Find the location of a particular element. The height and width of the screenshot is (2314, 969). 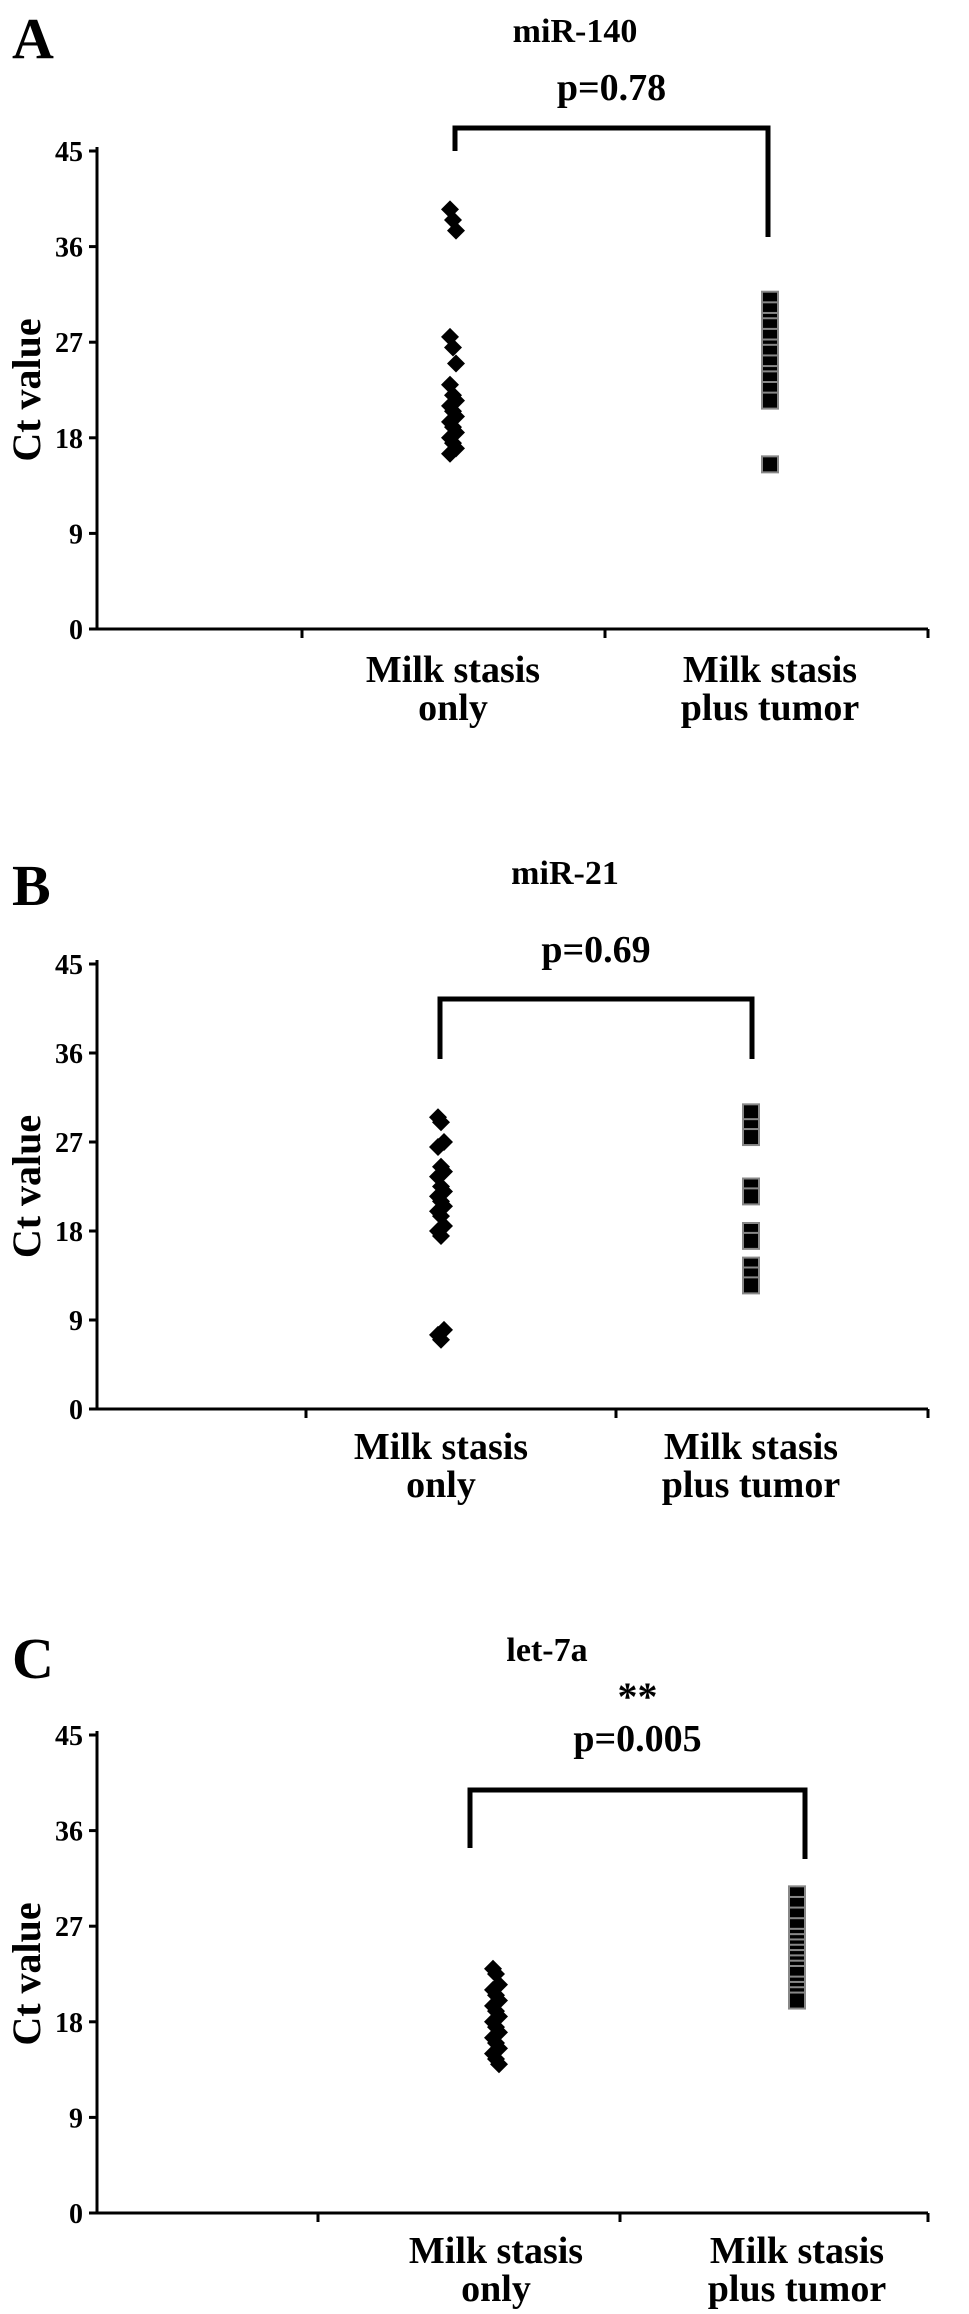

panel-letter: B is located at coordinates (31, 885).